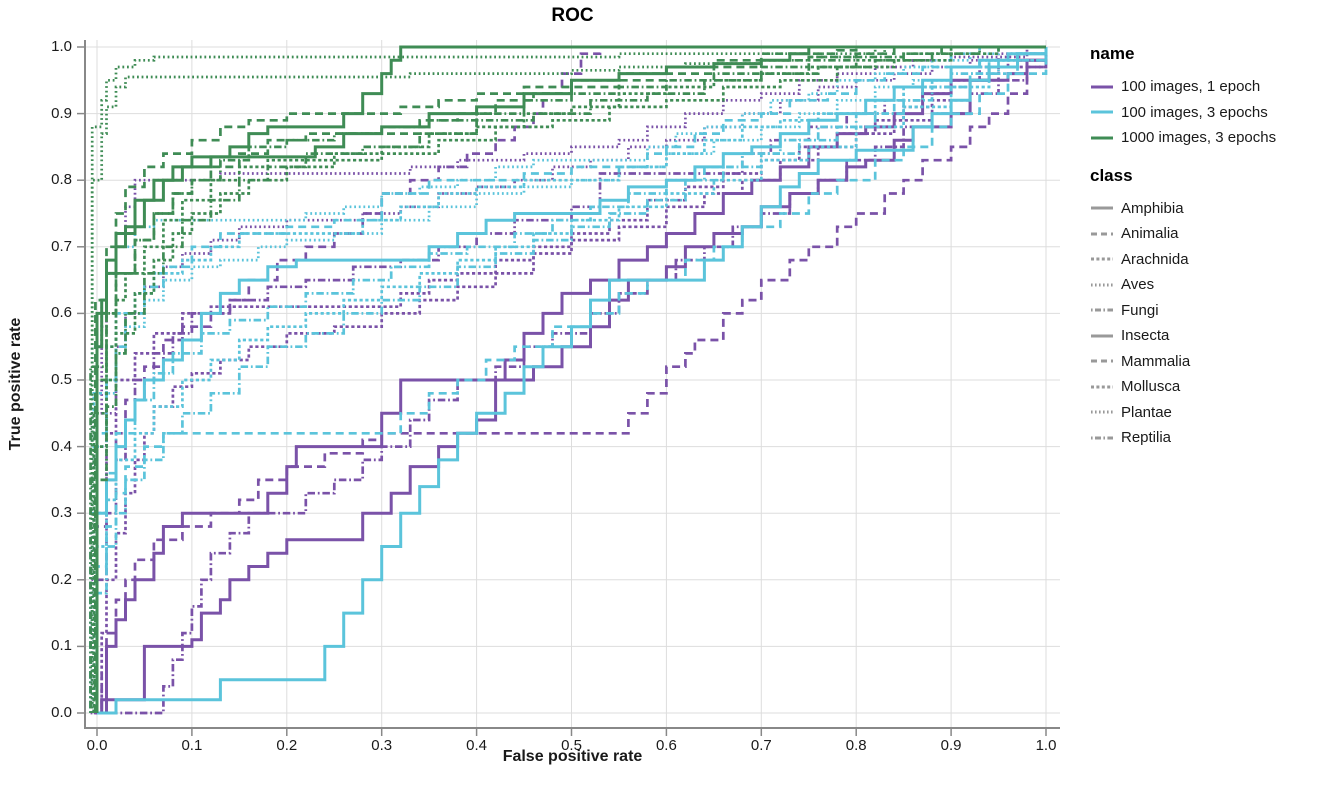 The image size is (1338, 788). Describe the element at coordinates (1156, 361) in the screenshot. I see `legend-label: Mammalia` at that location.